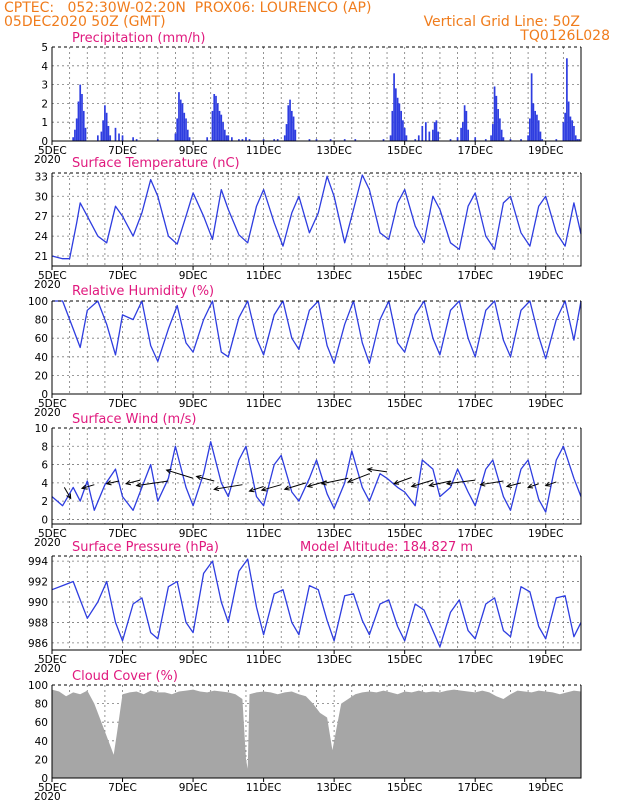 This screenshot has height=800, width=618. I want to click on wind-title: Surface Wind (m/s), so click(134, 419).